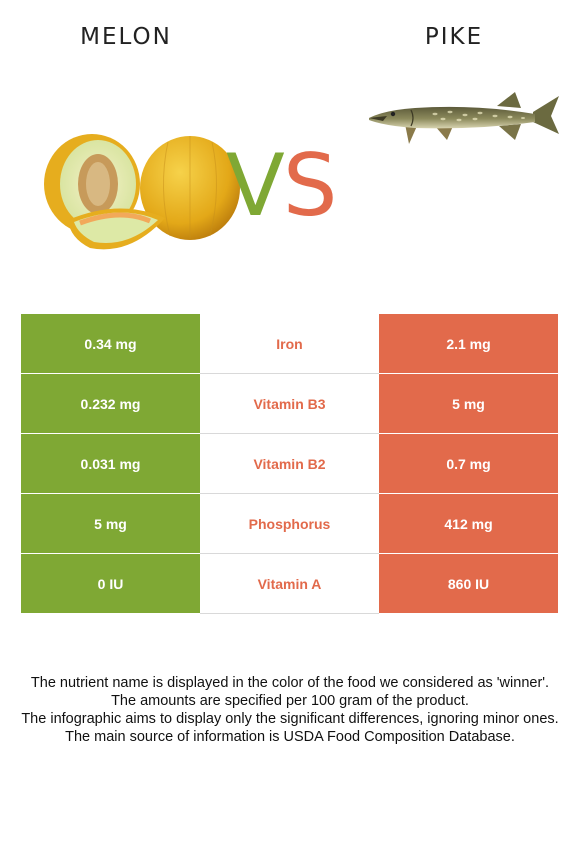 This screenshot has width=580, height=844. What do you see at coordinates (255, 186) in the screenshot?
I see `vs-v: V` at bounding box center [255, 186].